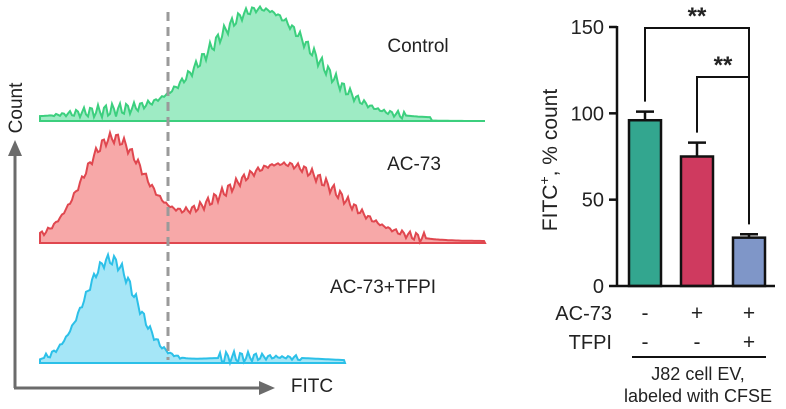 The height and width of the screenshot is (409, 786). Describe the element at coordinates (697, 313) in the screenshot. I see `row-mark-0-1: +` at that location.